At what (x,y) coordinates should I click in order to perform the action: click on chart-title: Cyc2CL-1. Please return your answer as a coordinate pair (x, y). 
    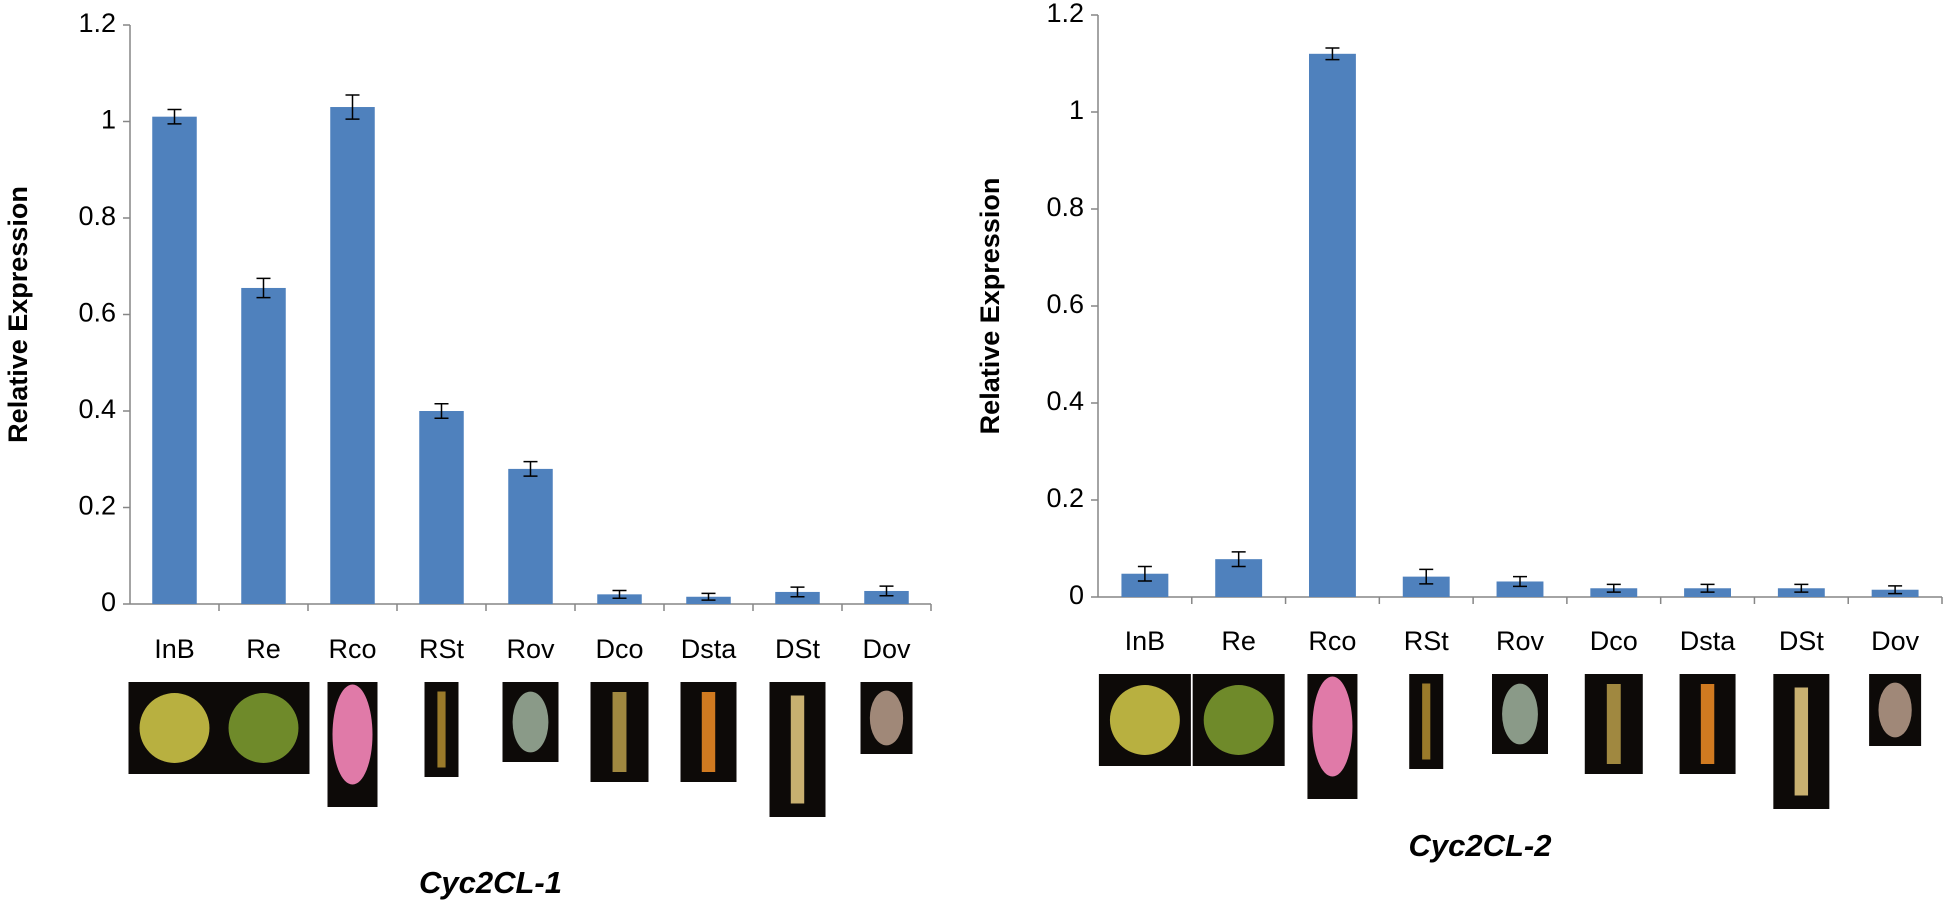
    Looking at the image, I should click on (490, 882).